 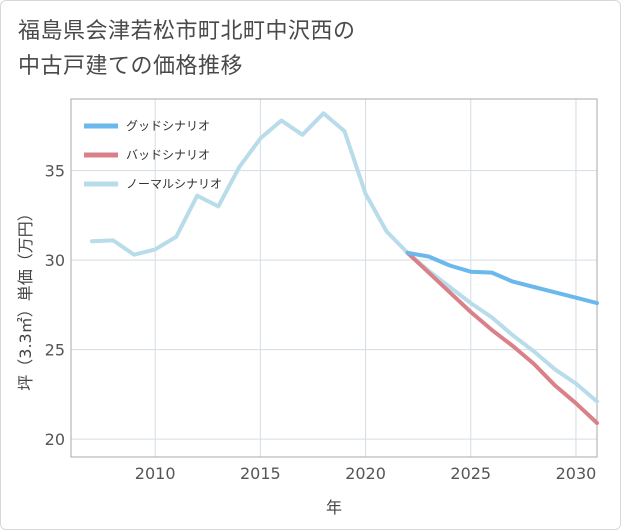 What do you see at coordinates (502, 278) in the screenshot?
I see `good-scenario-line` at bounding box center [502, 278].